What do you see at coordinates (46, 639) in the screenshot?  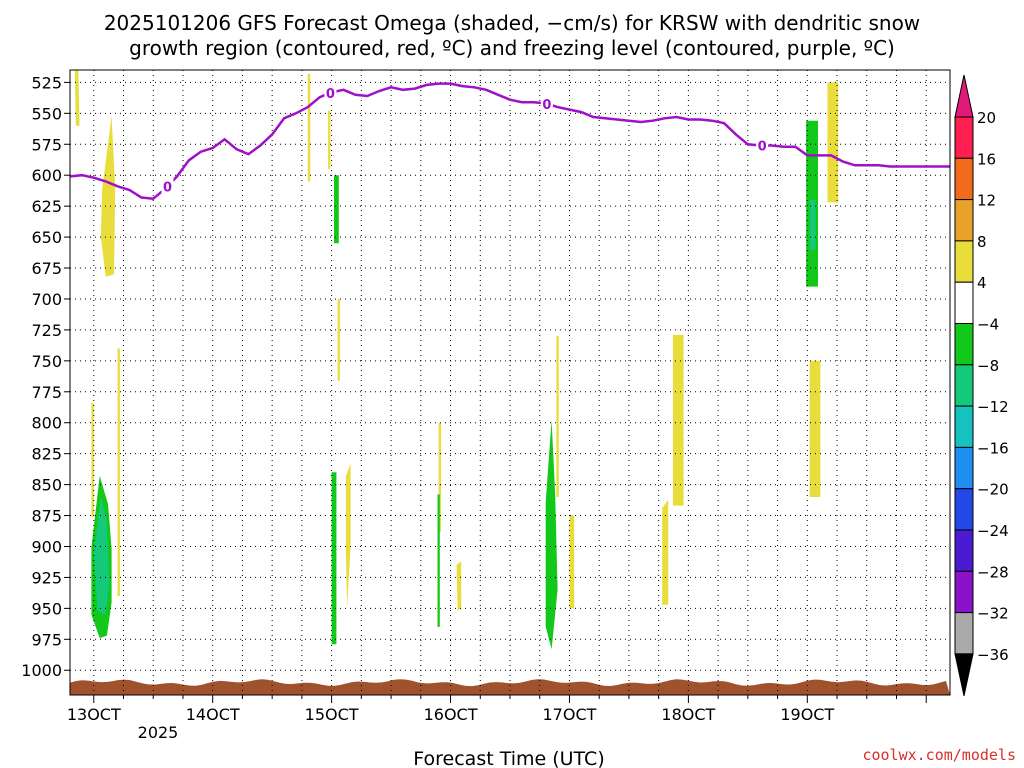 I see `y-tick-label: 975` at bounding box center [46, 639].